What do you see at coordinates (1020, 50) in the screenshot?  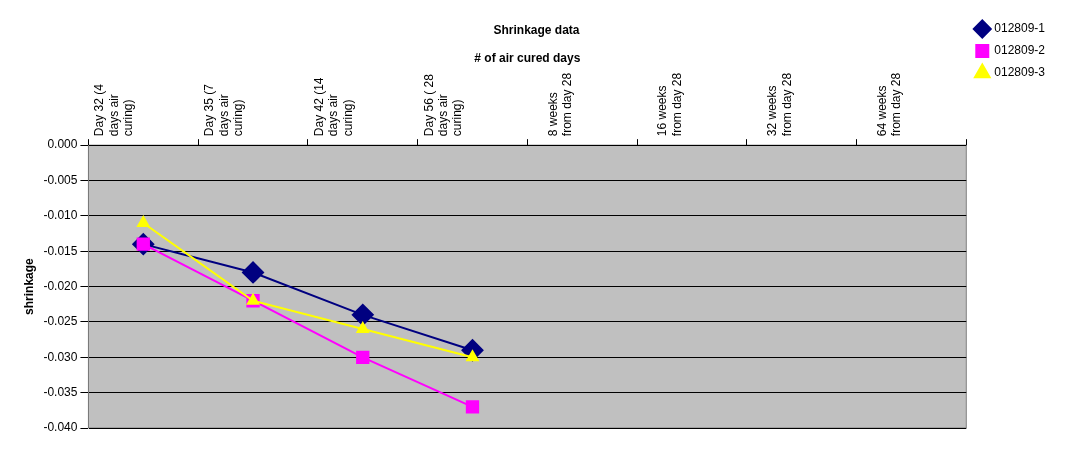 I see `legend-label: 012809-2` at bounding box center [1020, 50].